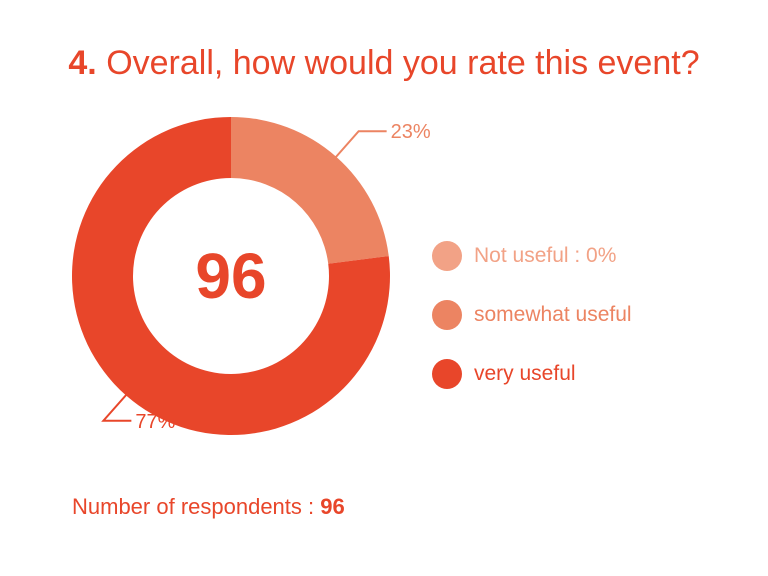  Describe the element at coordinates (545, 255) in the screenshot. I see `legend-label: Not useful : 0%` at that location.